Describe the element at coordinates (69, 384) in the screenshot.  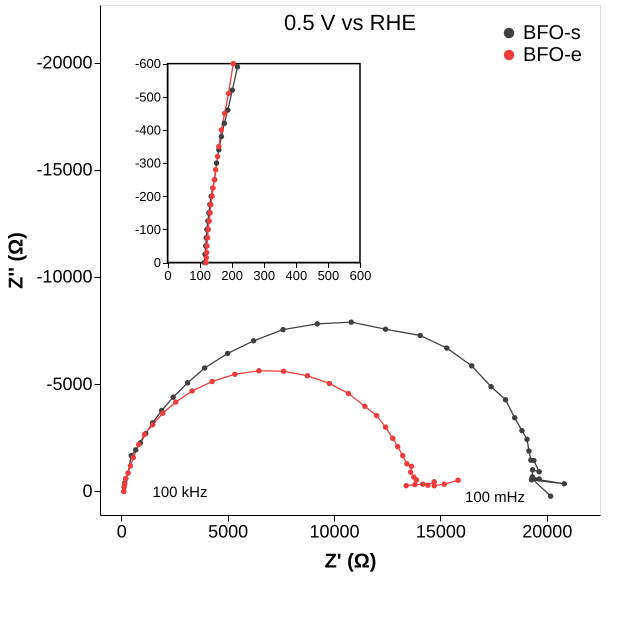
I see `y-tick-label: -5000` at that location.